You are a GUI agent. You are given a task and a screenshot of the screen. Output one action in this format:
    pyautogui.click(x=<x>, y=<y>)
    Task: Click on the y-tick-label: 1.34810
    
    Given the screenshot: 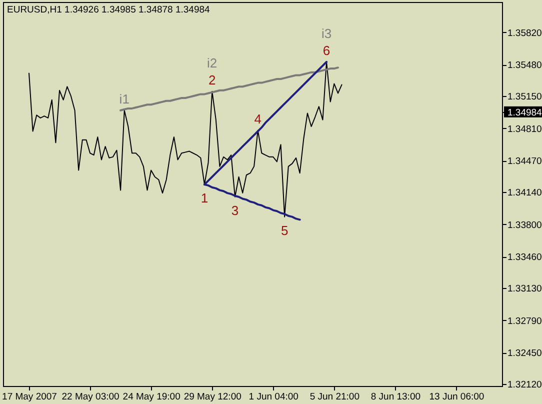 What is the action you would take?
    pyautogui.click(x=525, y=129)
    